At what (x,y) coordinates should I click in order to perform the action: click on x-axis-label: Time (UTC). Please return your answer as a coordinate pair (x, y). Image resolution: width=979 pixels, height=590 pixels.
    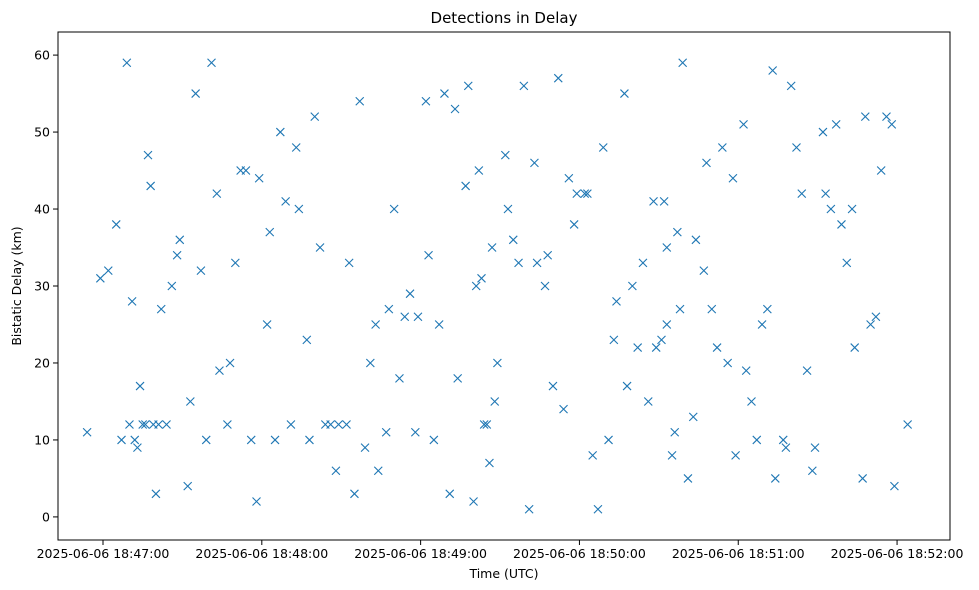
    Looking at the image, I should click on (503, 573).